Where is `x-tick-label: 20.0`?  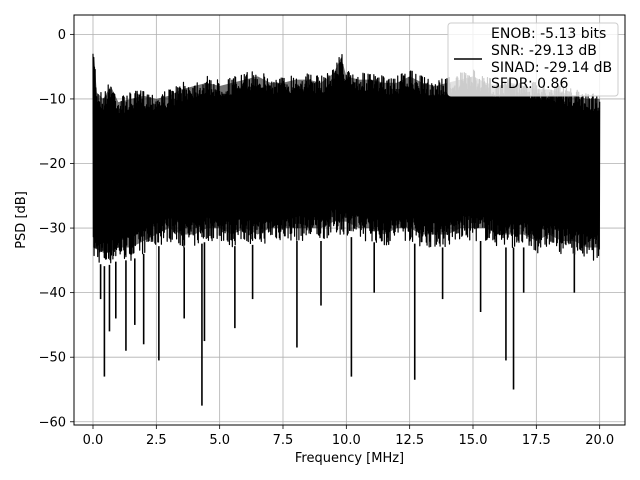 x-tick-label: 20.0 is located at coordinates (599, 440).